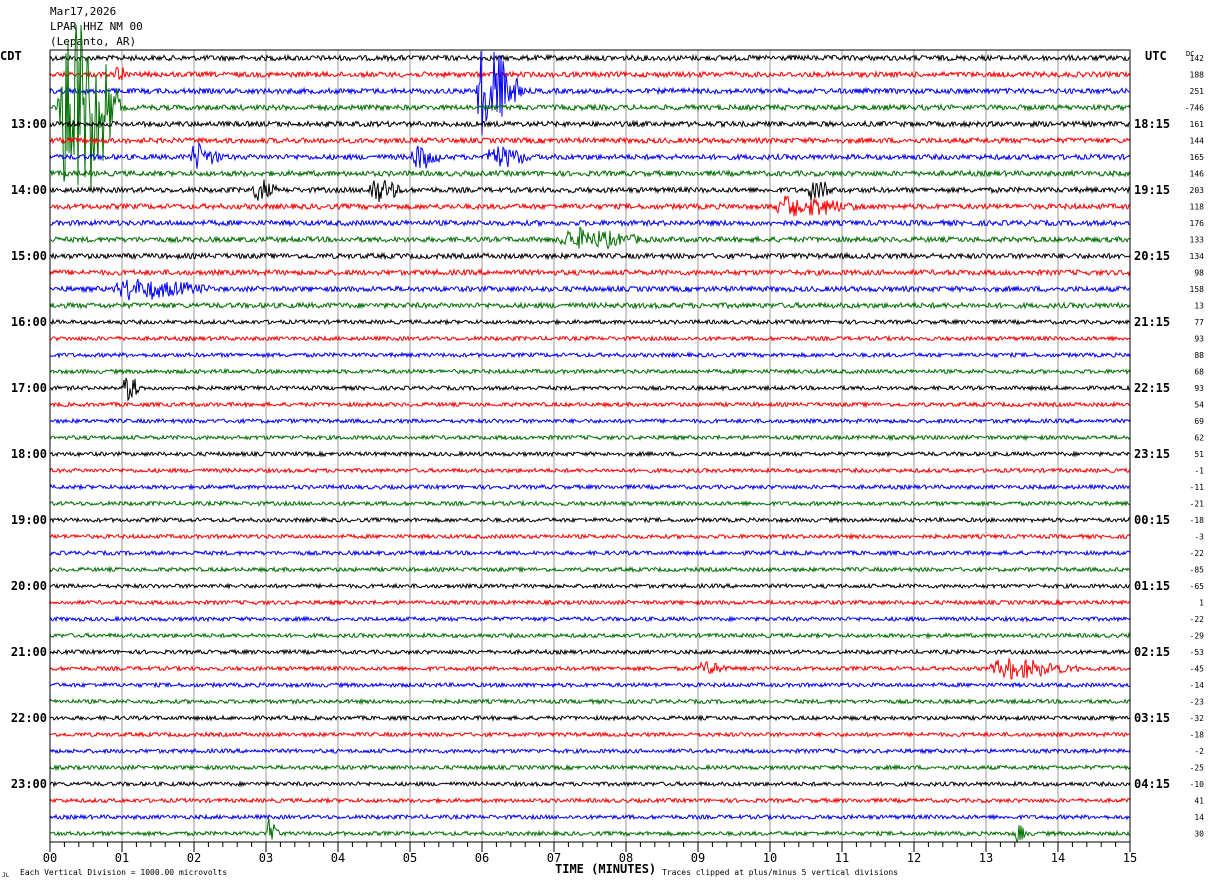  Describe the element at coordinates (1197, 636) in the screenshot. I see `dc-offset-label: -29` at that location.